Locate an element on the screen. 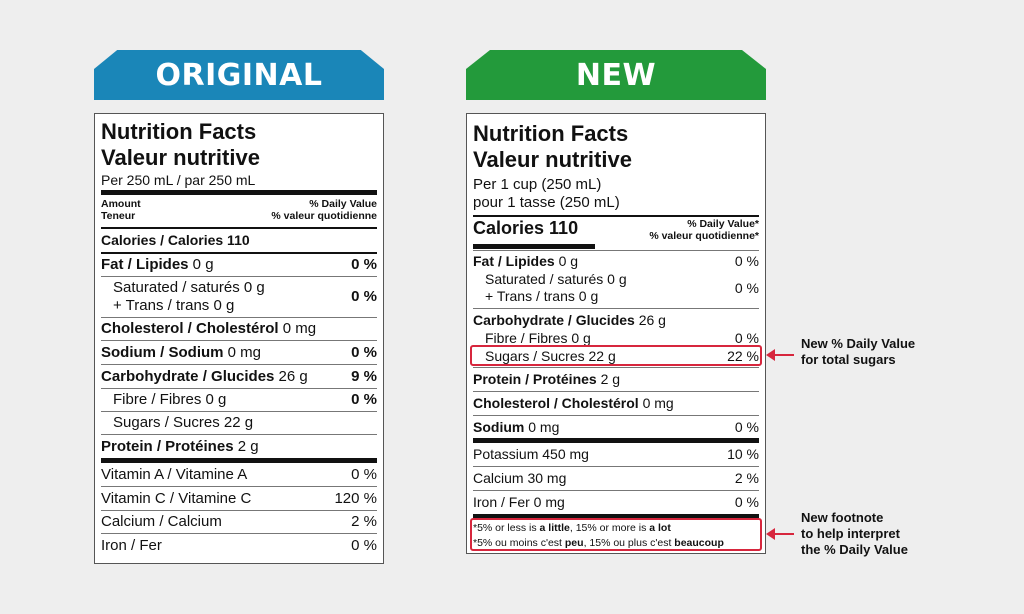 Image resolution: width=1024 pixels, height=614 pixels. original-saturated-dv: 0 % is located at coordinates (364, 296).